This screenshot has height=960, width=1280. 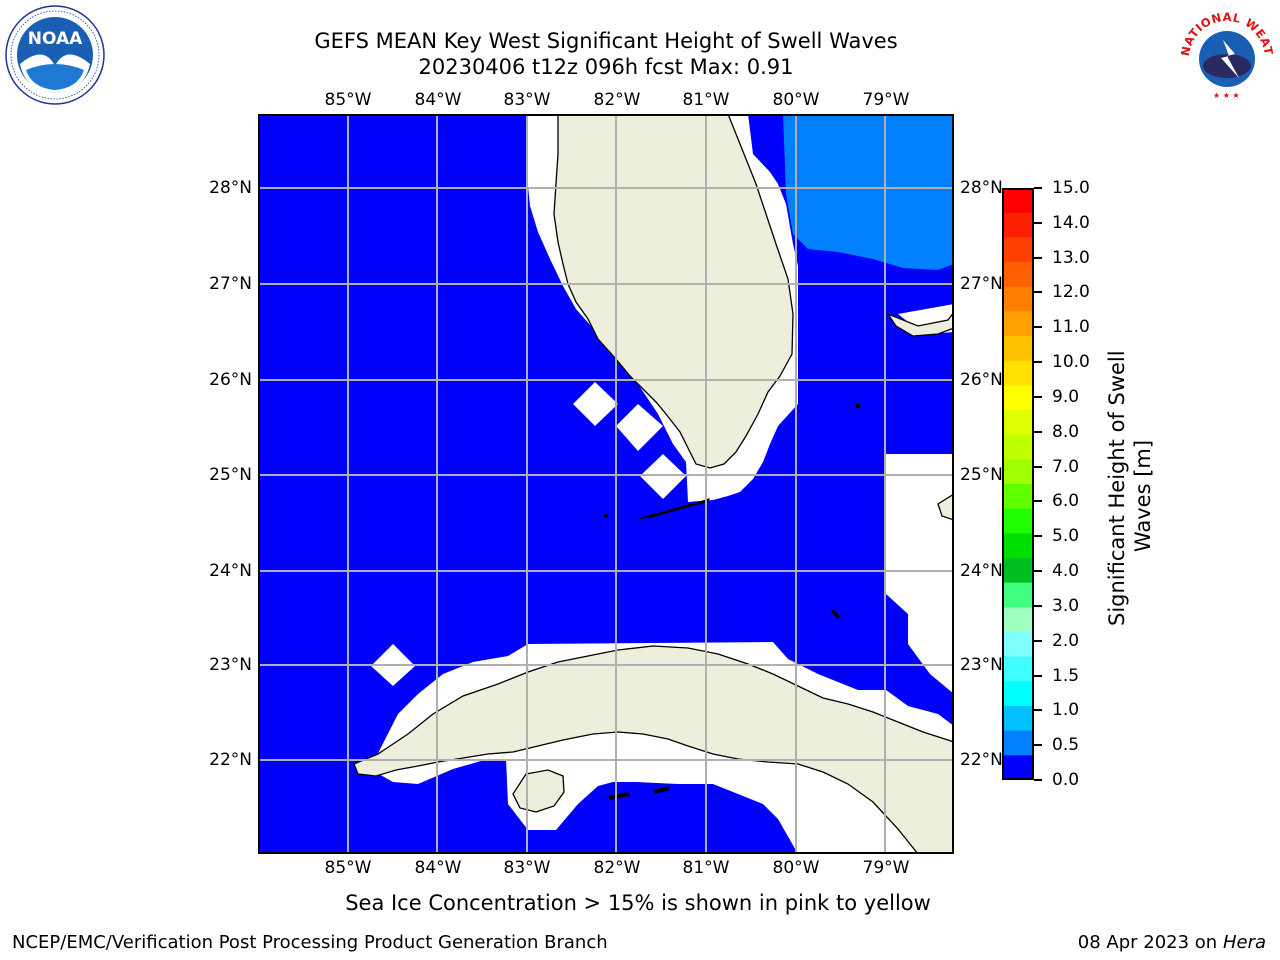 I want to click on lat-label-right: 23°N, so click(x=981, y=665).